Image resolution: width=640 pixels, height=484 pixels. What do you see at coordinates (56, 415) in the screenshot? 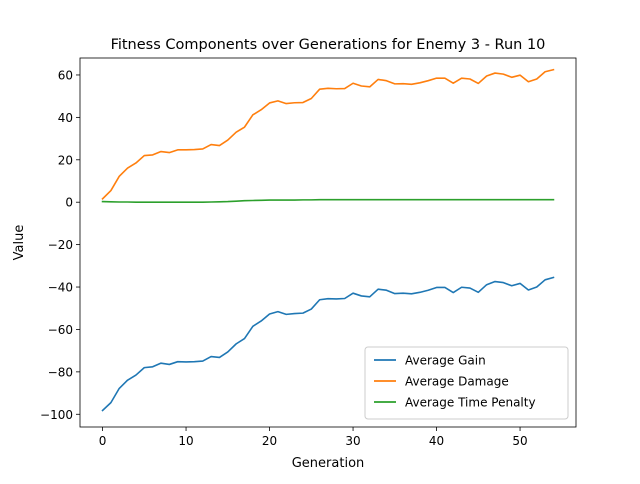
I see `y-tick-label: −100` at bounding box center [56, 415].